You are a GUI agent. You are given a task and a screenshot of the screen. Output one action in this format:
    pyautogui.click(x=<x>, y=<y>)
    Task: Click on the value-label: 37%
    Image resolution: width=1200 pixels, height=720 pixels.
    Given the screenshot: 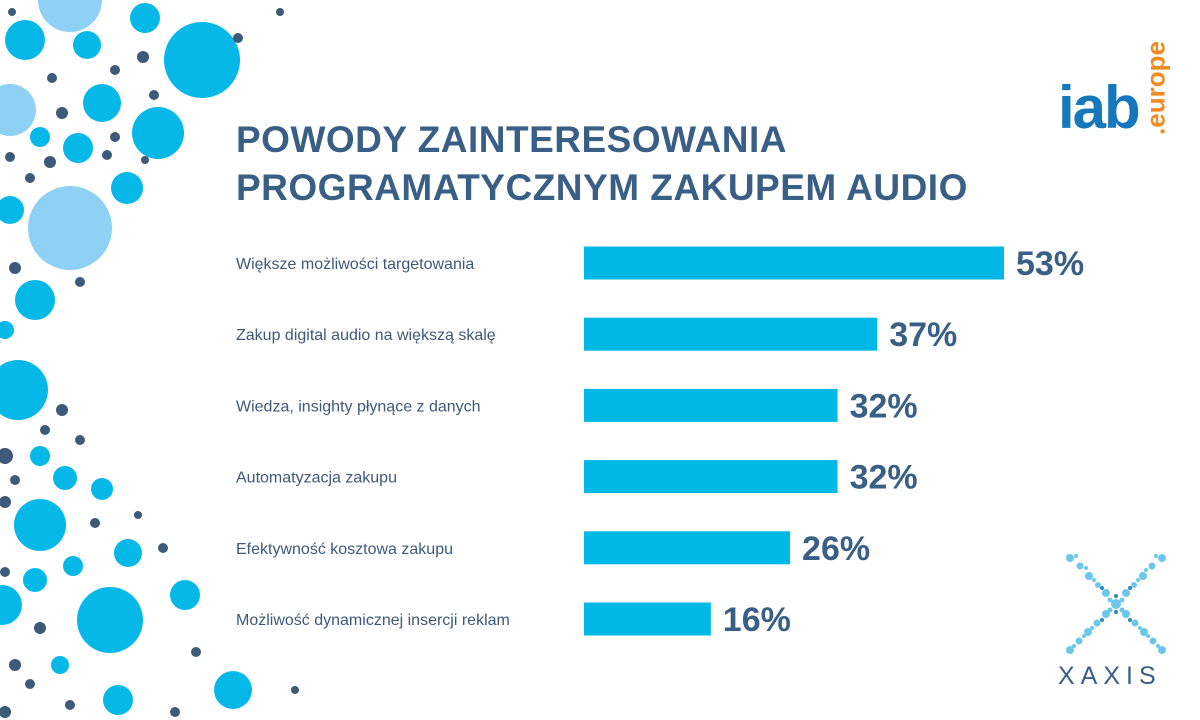 What is the action you would take?
    pyautogui.click(x=923, y=335)
    